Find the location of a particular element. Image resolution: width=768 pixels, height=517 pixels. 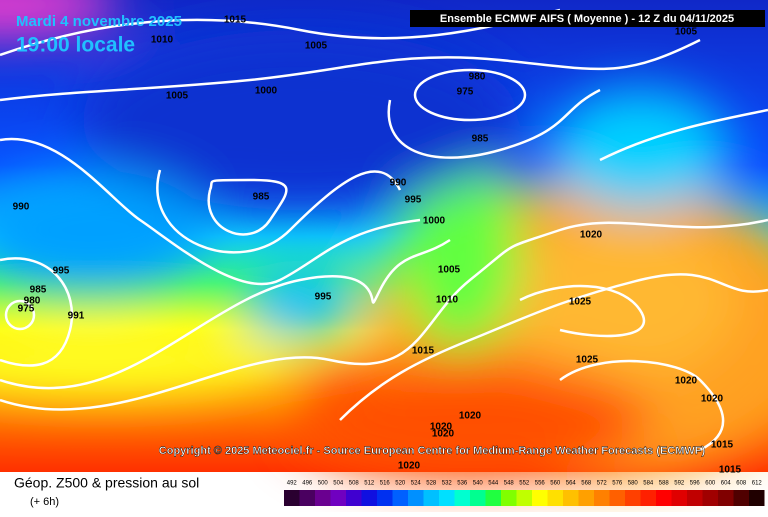

scale-label: 532 is located at coordinates (447, 484).